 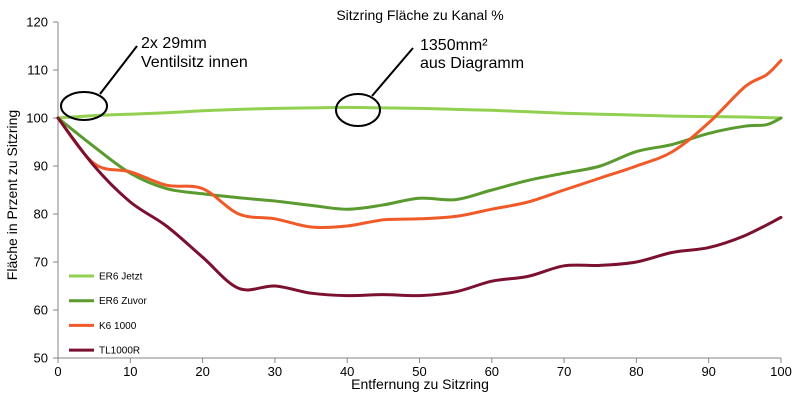 I want to click on y-tick-label: 120, so click(x=37, y=22).